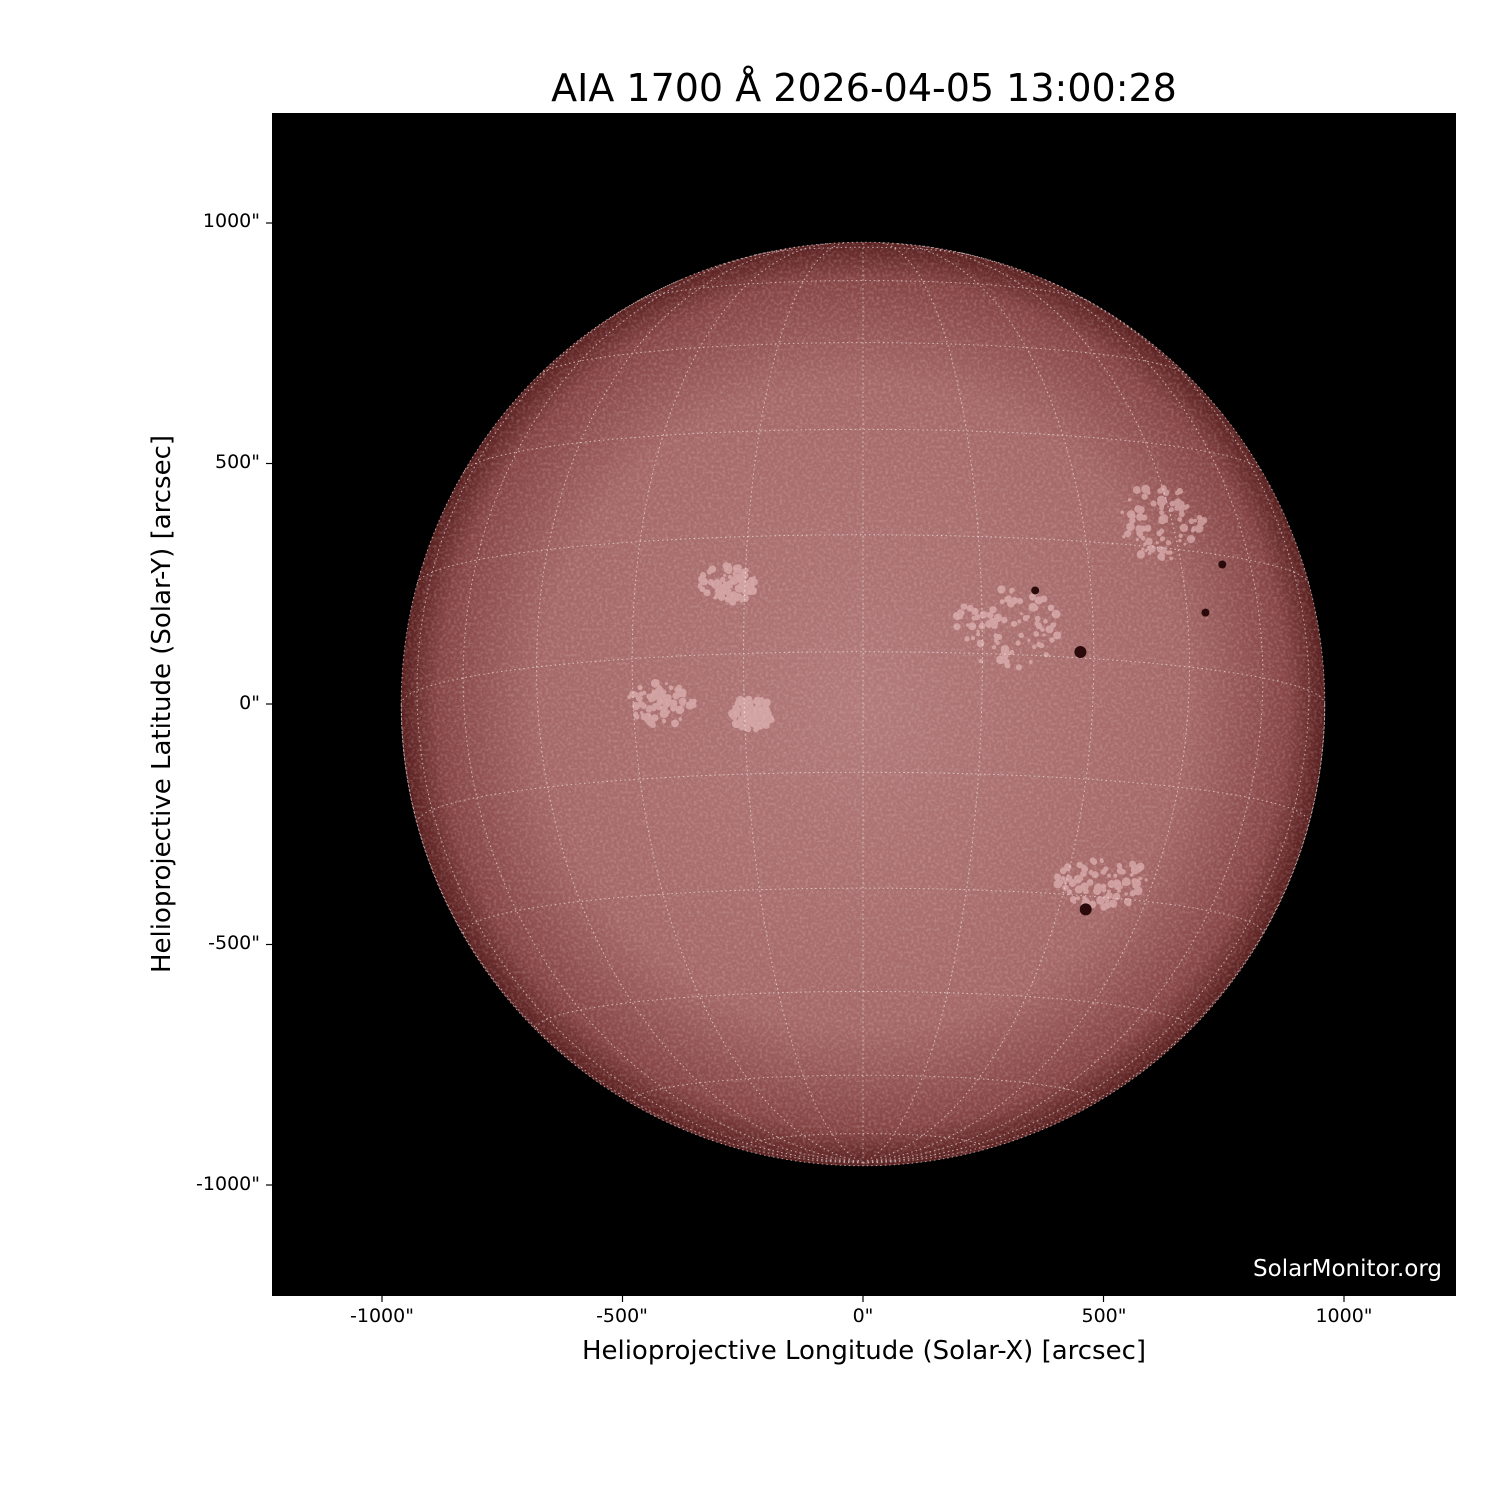  What do you see at coordinates (228, 1184) in the screenshot?
I see `y-tick-label: -1000"` at bounding box center [228, 1184].